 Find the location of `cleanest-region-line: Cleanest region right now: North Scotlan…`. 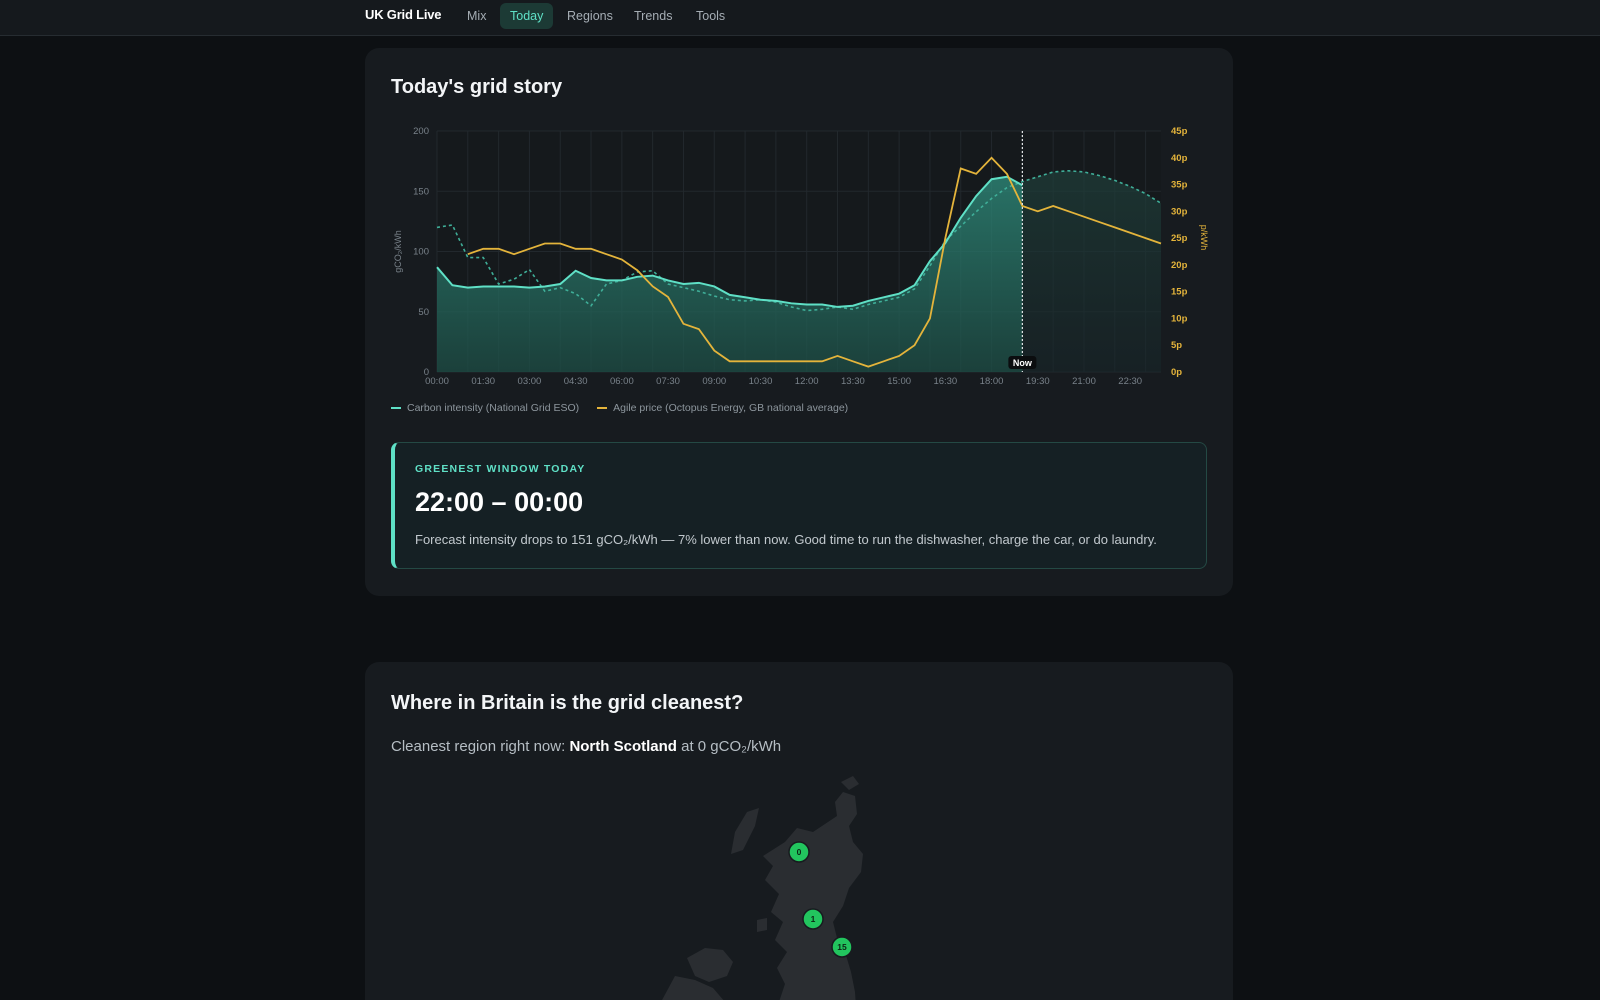

cleanest-region-line: Cleanest region right now: North Scotlan… is located at coordinates (586, 746).